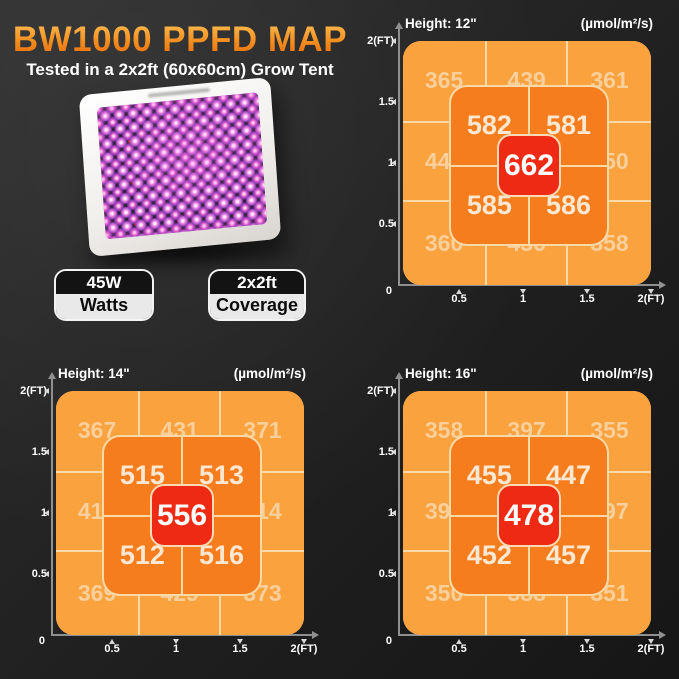 This screenshot has width=679, height=679. I want to click on ppfd-center-cell: 662, so click(529, 166).